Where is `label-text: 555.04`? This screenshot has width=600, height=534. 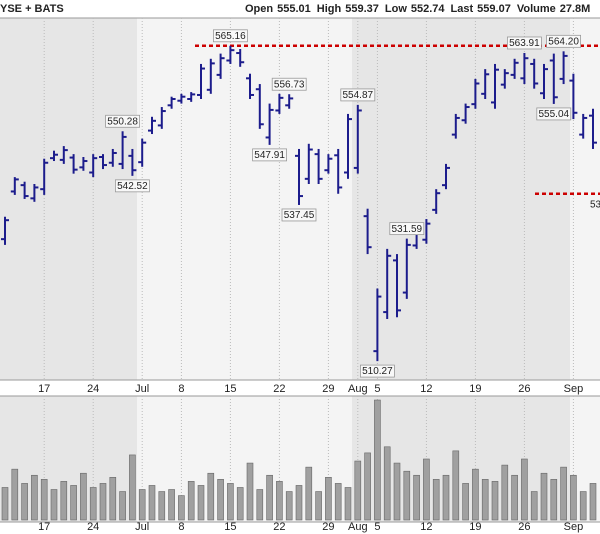 label-text: 555.04 is located at coordinates (554, 114).